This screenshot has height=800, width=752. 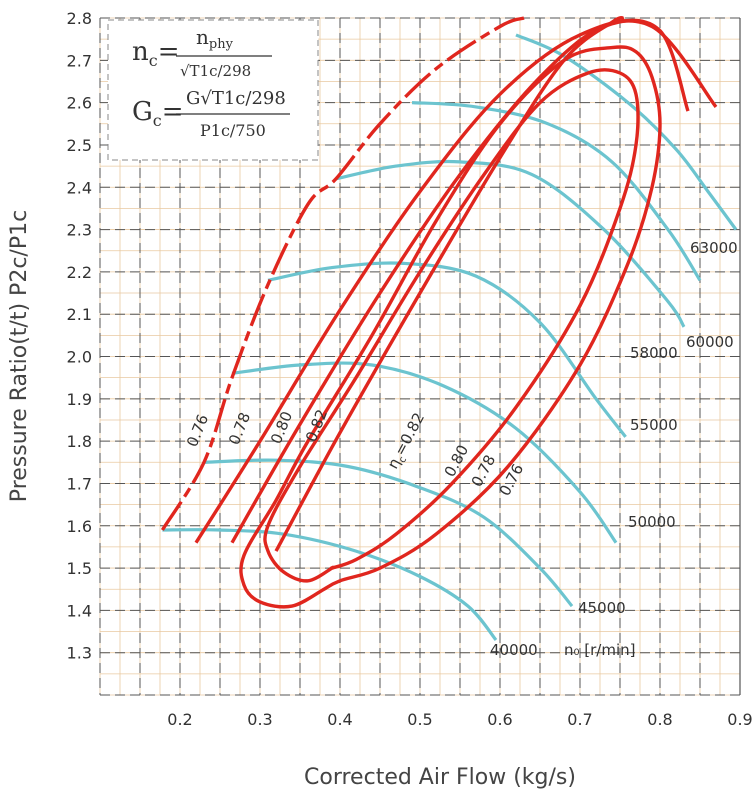 I want to click on x-tick-label: 0.7, so click(x=579, y=719).